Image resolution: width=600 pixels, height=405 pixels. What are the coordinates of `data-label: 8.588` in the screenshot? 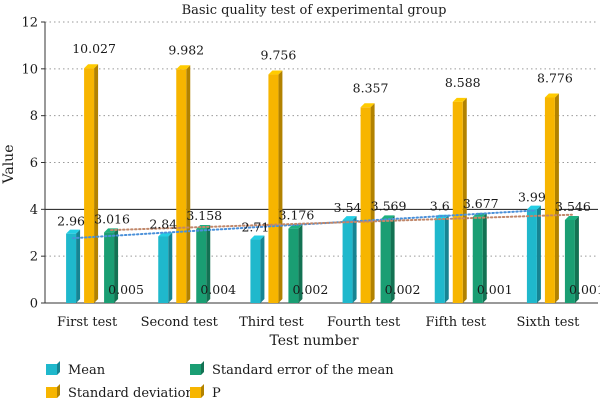 It's located at (463, 82).